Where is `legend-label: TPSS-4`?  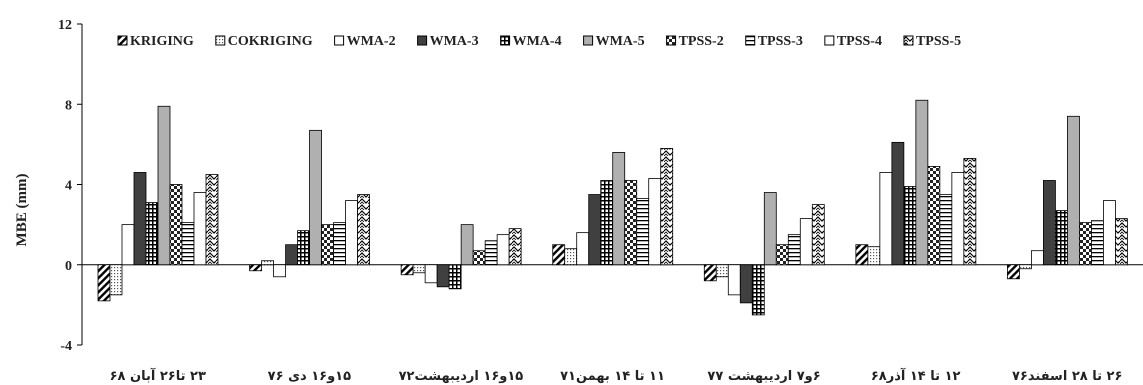
legend-label: TPSS-4 is located at coordinates (859, 41).